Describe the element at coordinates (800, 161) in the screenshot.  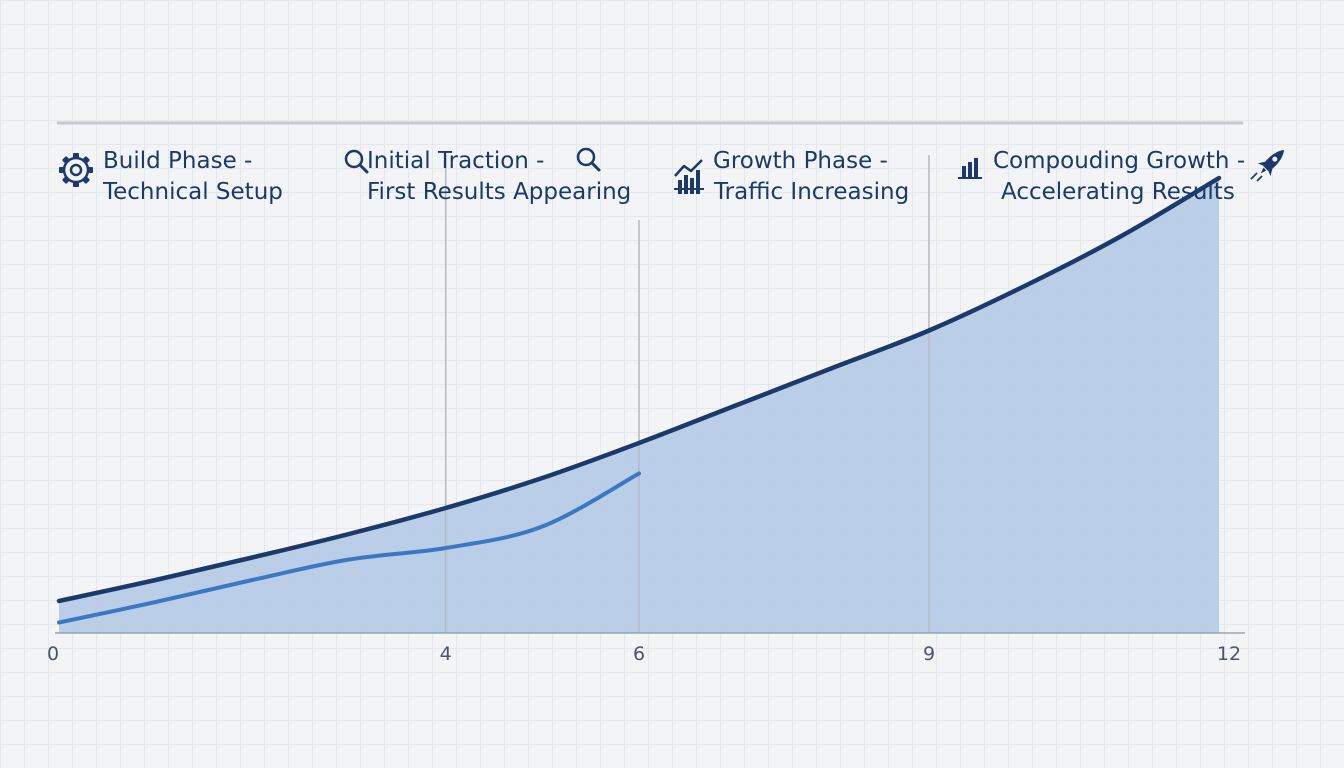
I see `phase-2-title: Growth Phase -` at that location.